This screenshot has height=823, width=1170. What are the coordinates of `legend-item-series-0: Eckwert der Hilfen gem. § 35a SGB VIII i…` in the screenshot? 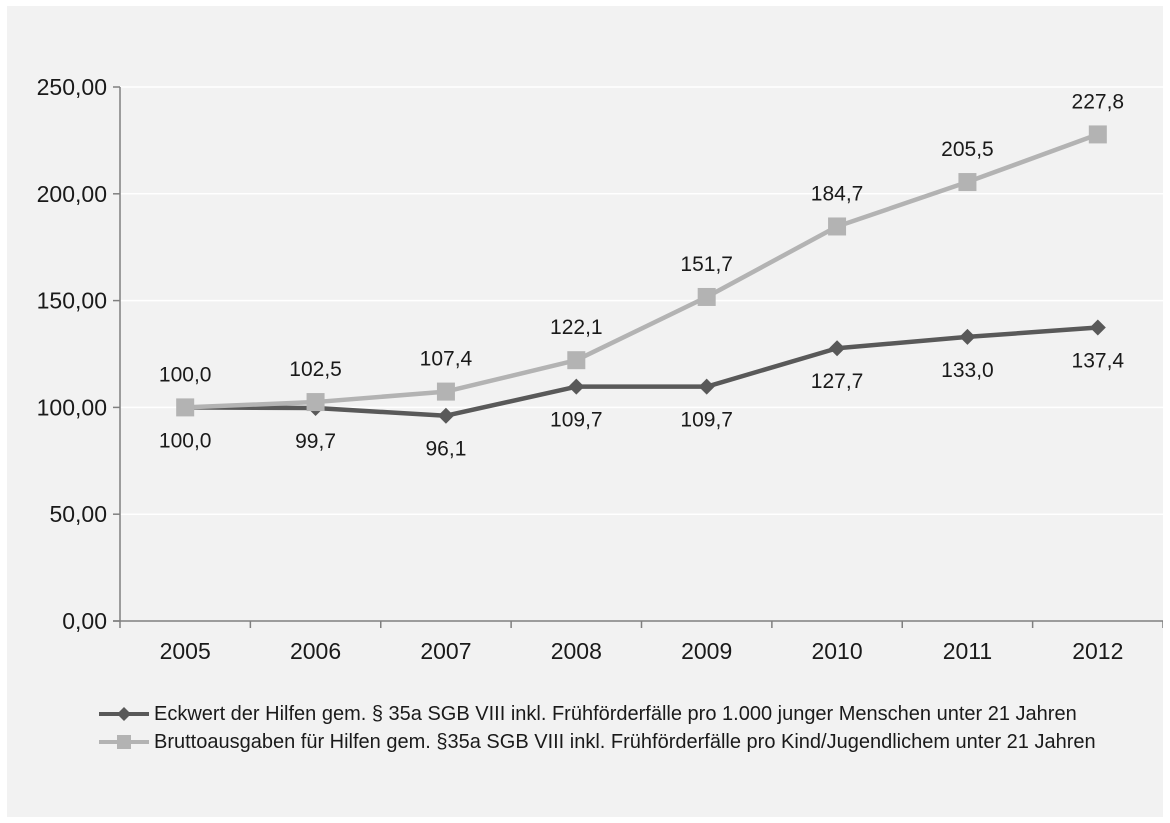 It's located at (629, 714).